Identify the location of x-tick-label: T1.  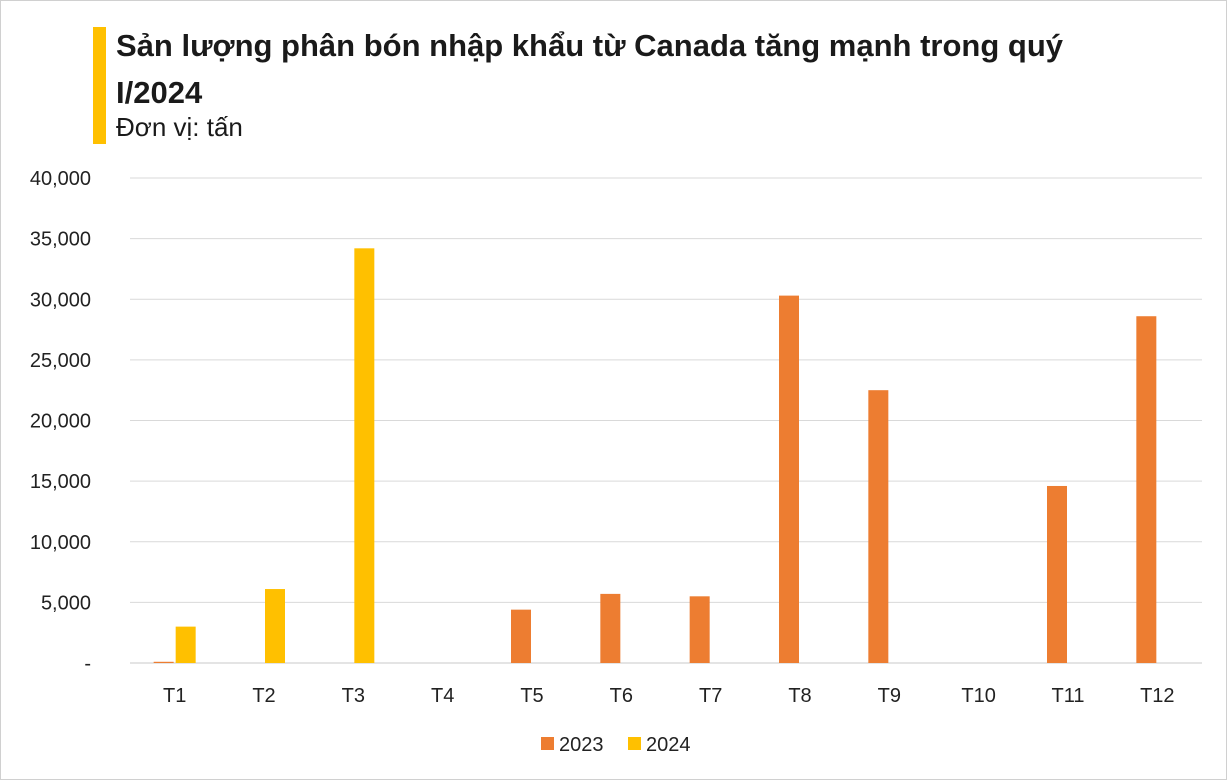
(174, 696).